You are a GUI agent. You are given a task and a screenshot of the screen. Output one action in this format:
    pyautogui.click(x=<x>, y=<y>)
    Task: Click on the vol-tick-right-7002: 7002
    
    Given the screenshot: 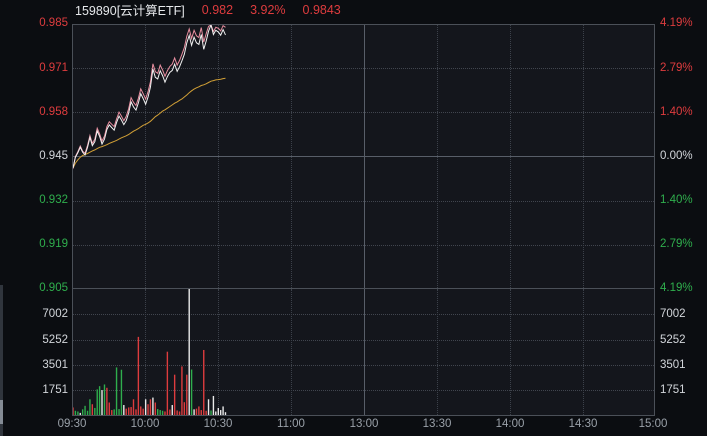 What is the action you would take?
    pyautogui.click(x=673, y=314)
    